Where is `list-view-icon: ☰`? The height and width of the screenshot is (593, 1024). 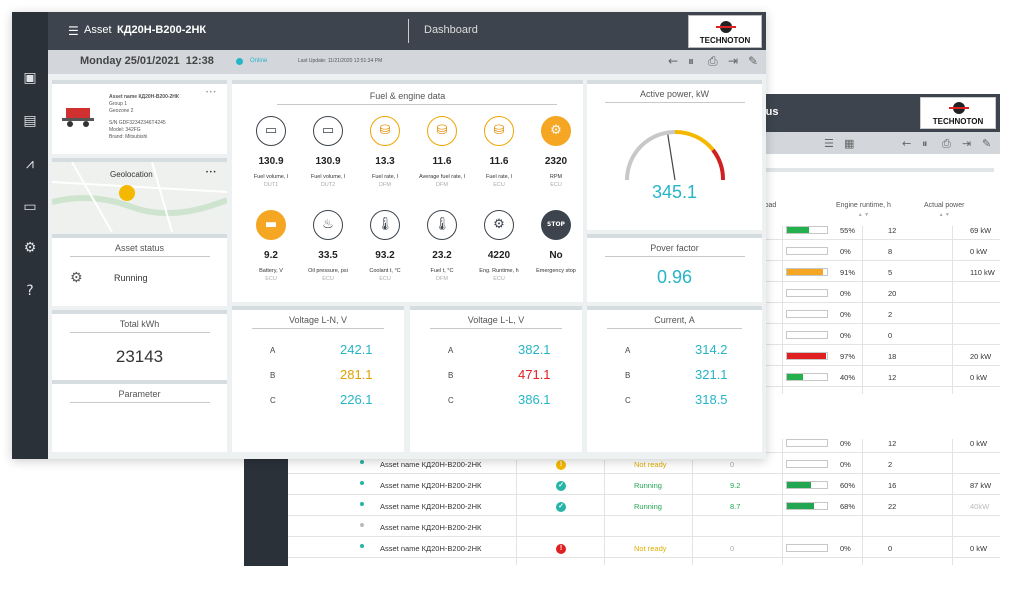
list-view-icon: ☰ is located at coordinates (829, 143).